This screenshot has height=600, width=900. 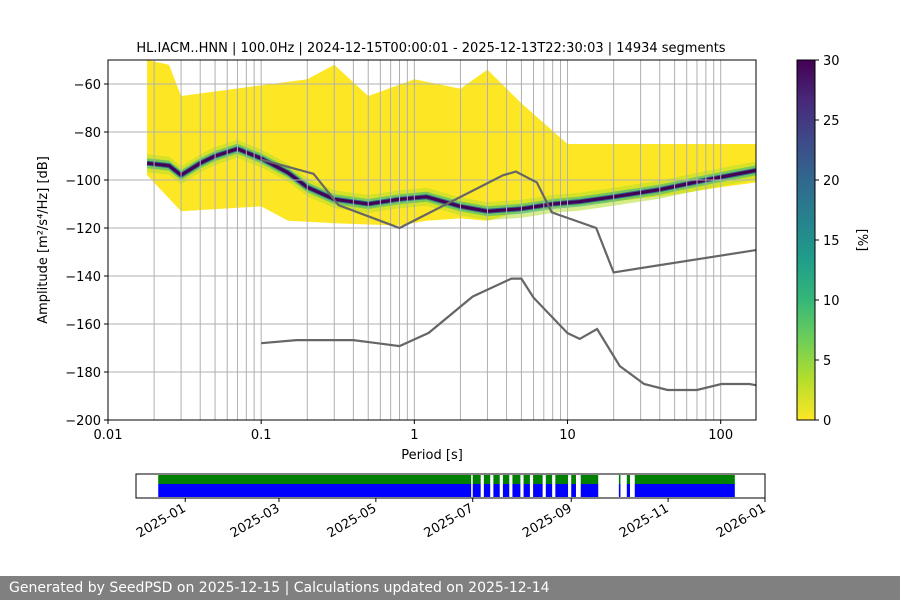 What do you see at coordinates (831, 121) in the screenshot?
I see `colorbar-tick-label: 25` at bounding box center [831, 121].